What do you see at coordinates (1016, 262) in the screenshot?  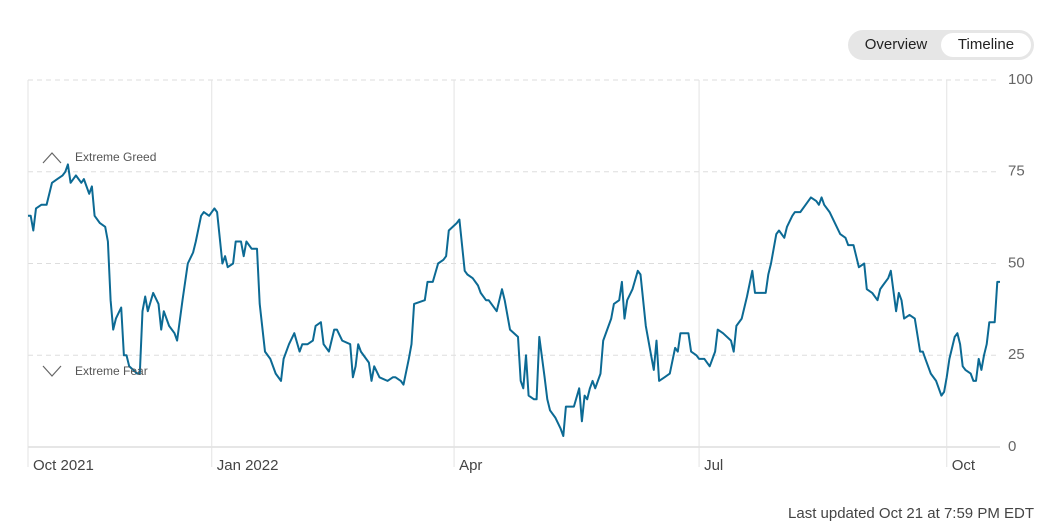 I see `y-tick-label: 50` at bounding box center [1016, 262].